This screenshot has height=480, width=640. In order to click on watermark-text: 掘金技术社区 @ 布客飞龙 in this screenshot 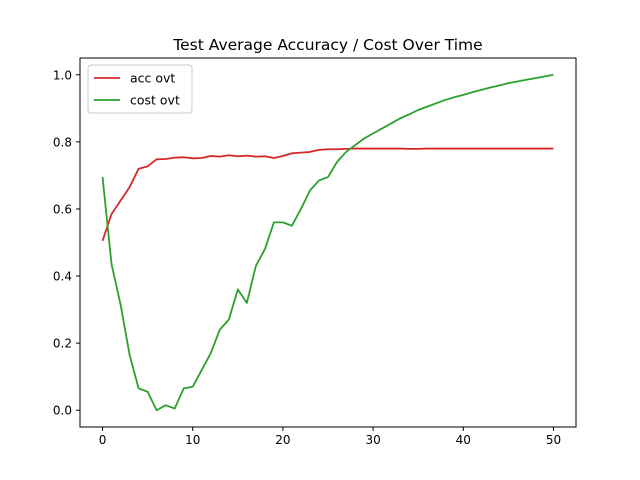, I will do `click(513, 456)`.